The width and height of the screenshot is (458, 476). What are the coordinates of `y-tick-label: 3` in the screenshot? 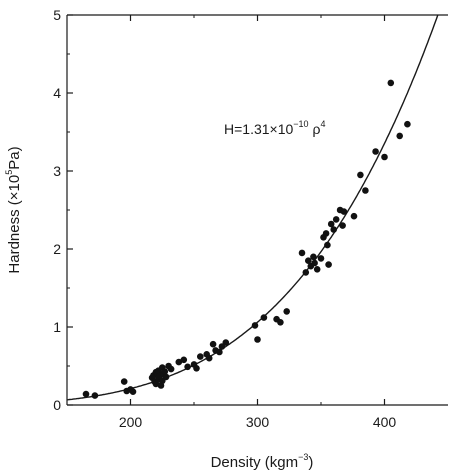 It's located at (57, 171).